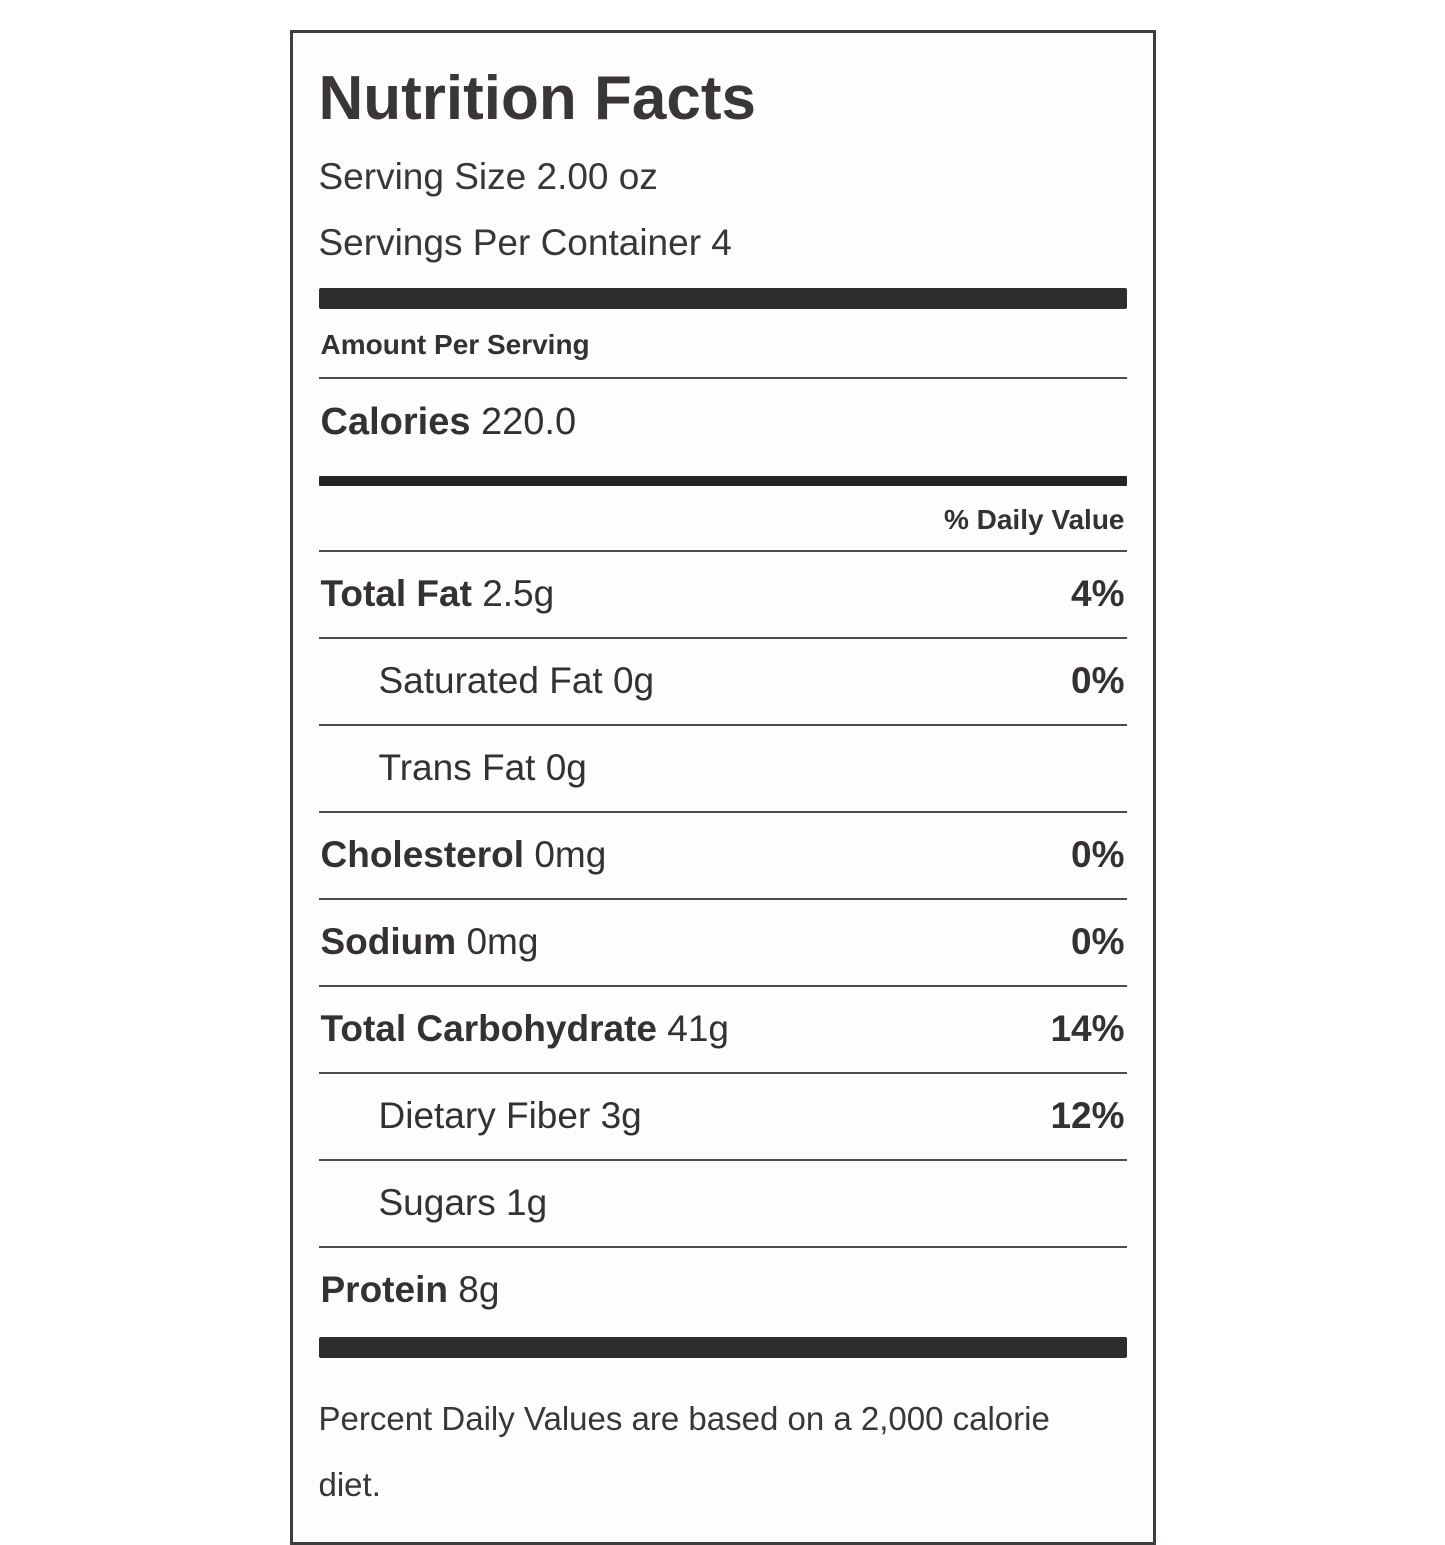 This screenshot has width=1445, height=1545. What do you see at coordinates (722, 351) in the screenshot?
I see `amount-per-serving-label: Amount Per Serving` at bounding box center [722, 351].